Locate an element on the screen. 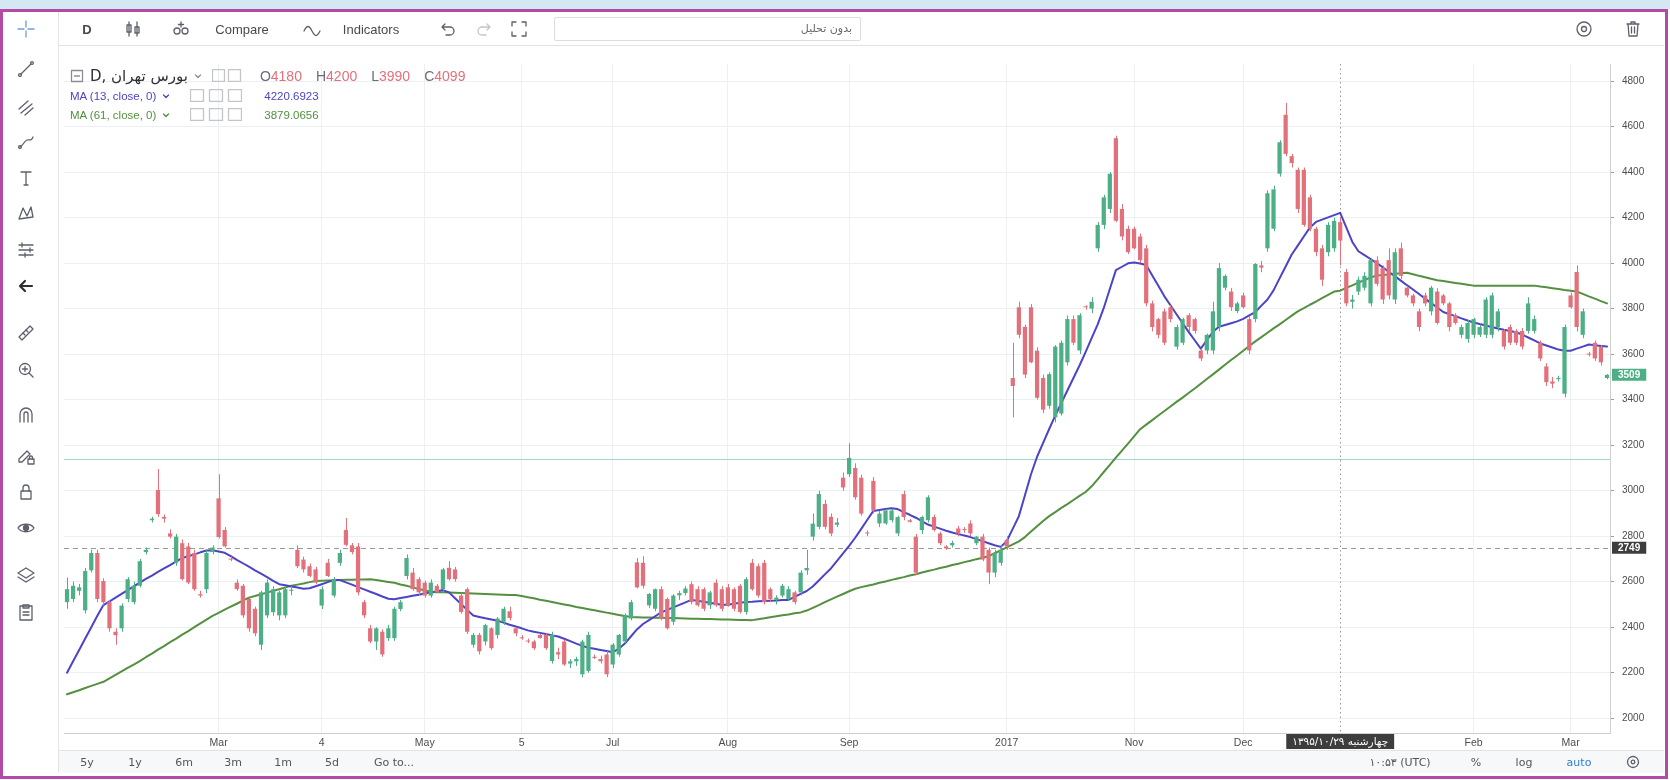  legend-label: MA (13, close, 0) is located at coordinates (113, 95).